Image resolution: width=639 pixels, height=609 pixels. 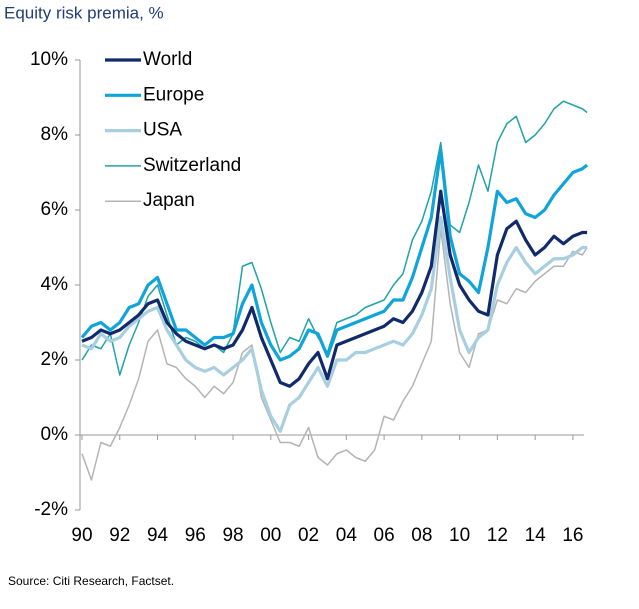 I want to click on y-tick-label: 10%, so click(x=49, y=59).